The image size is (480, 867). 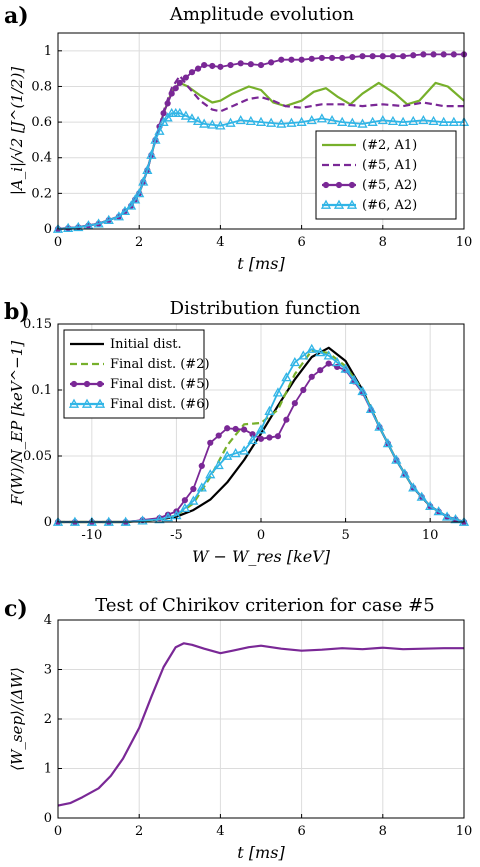 I want to click on y-tick-label: 0.15, so click(x=37, y=324).